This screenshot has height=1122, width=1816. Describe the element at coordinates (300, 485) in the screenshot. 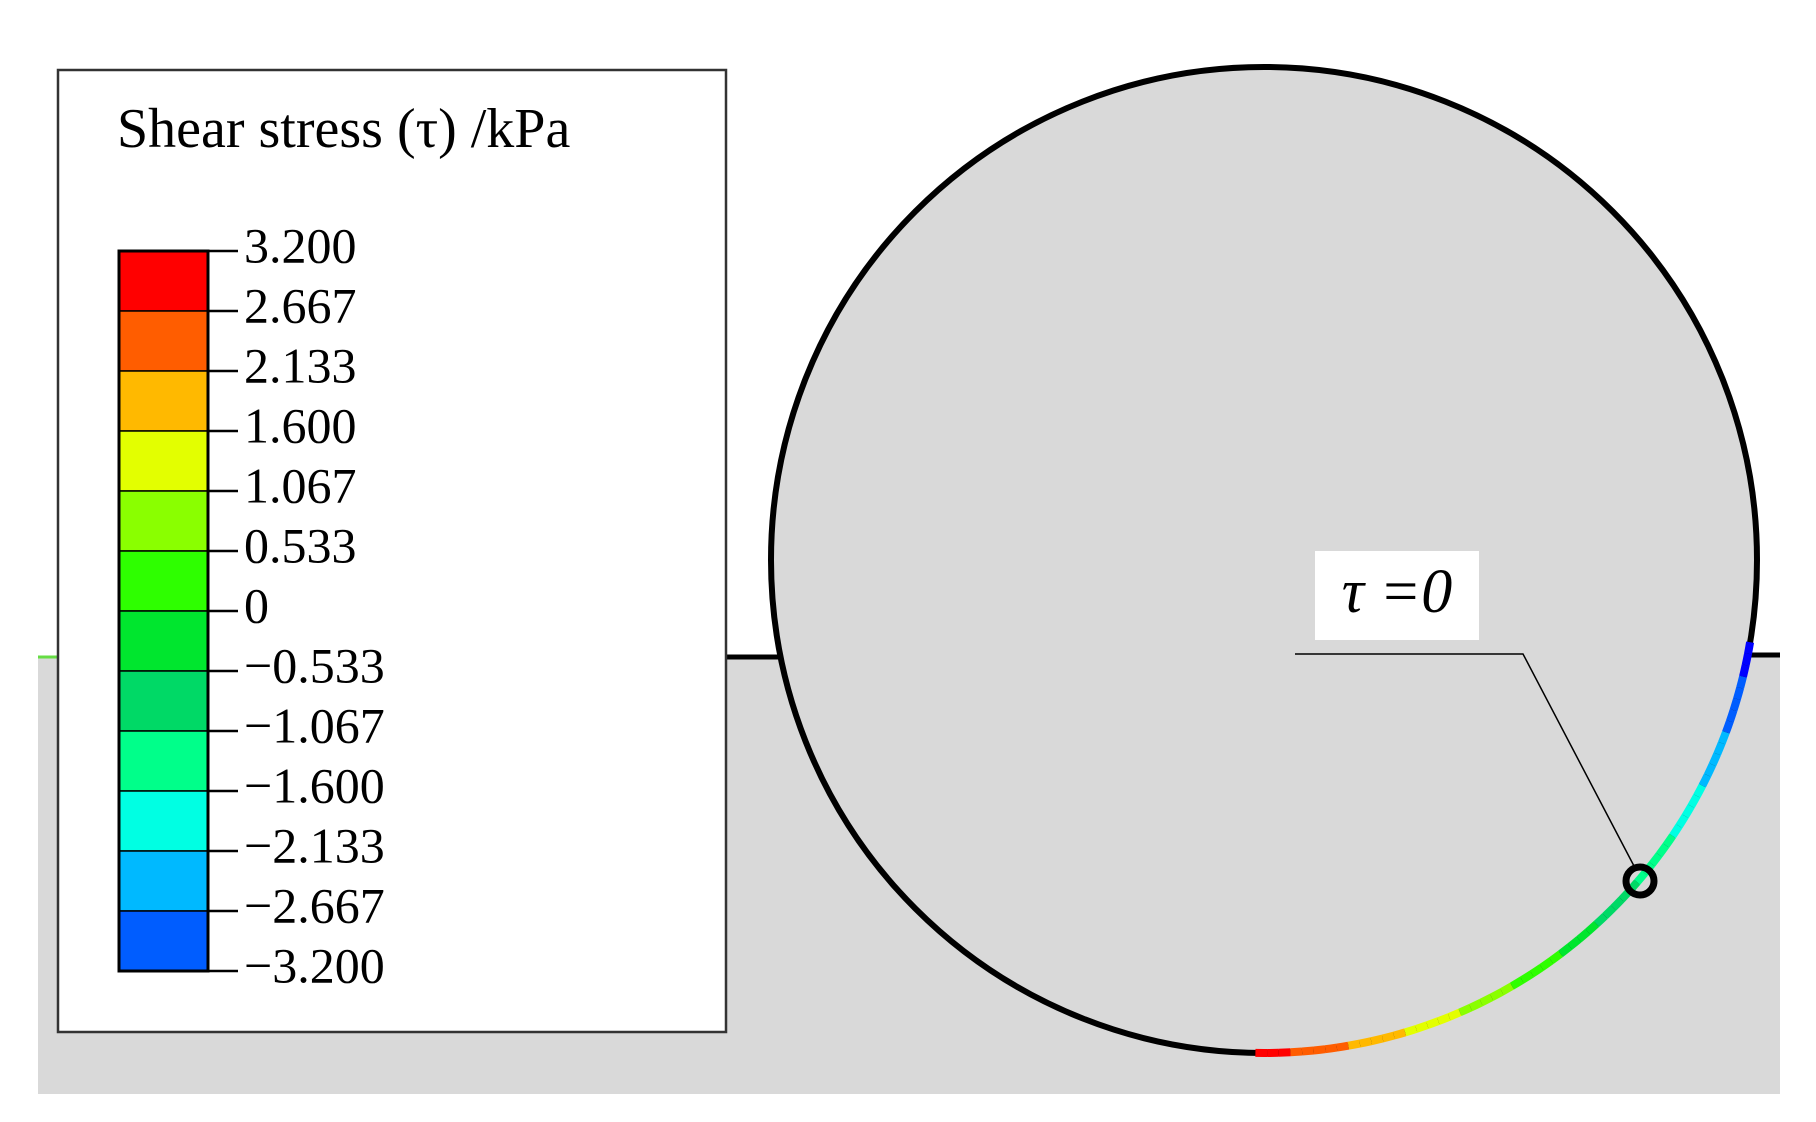

I see `legend-label: 1.067` at that location.